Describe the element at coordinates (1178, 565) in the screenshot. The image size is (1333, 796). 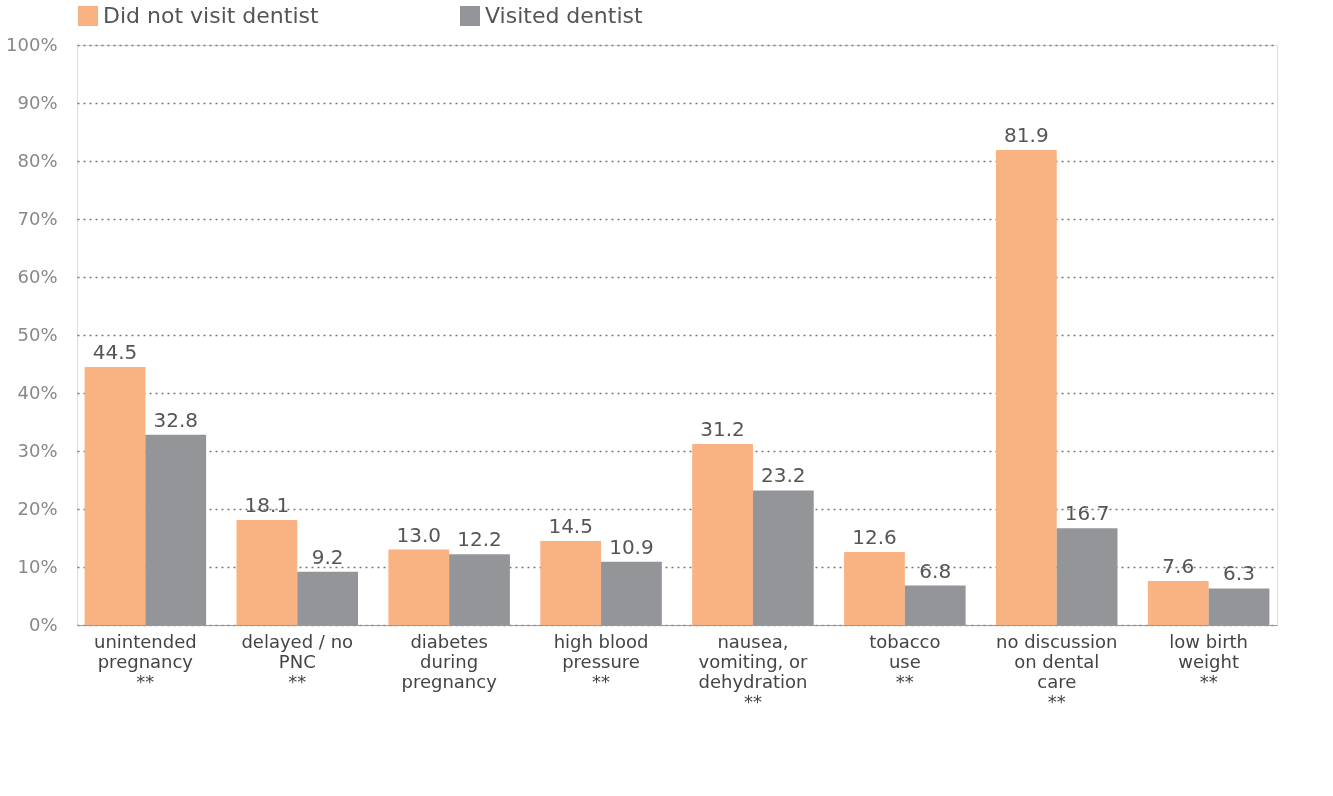
I see `data-label: 7.6` at that location.